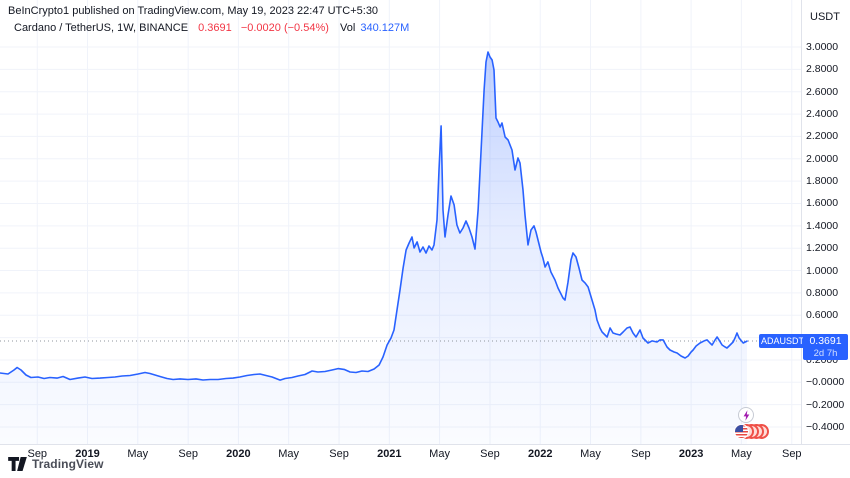 The height and width of the screenshot is (478, 850). I want to click on last-price-value: 0.3691, so click(215, 28).